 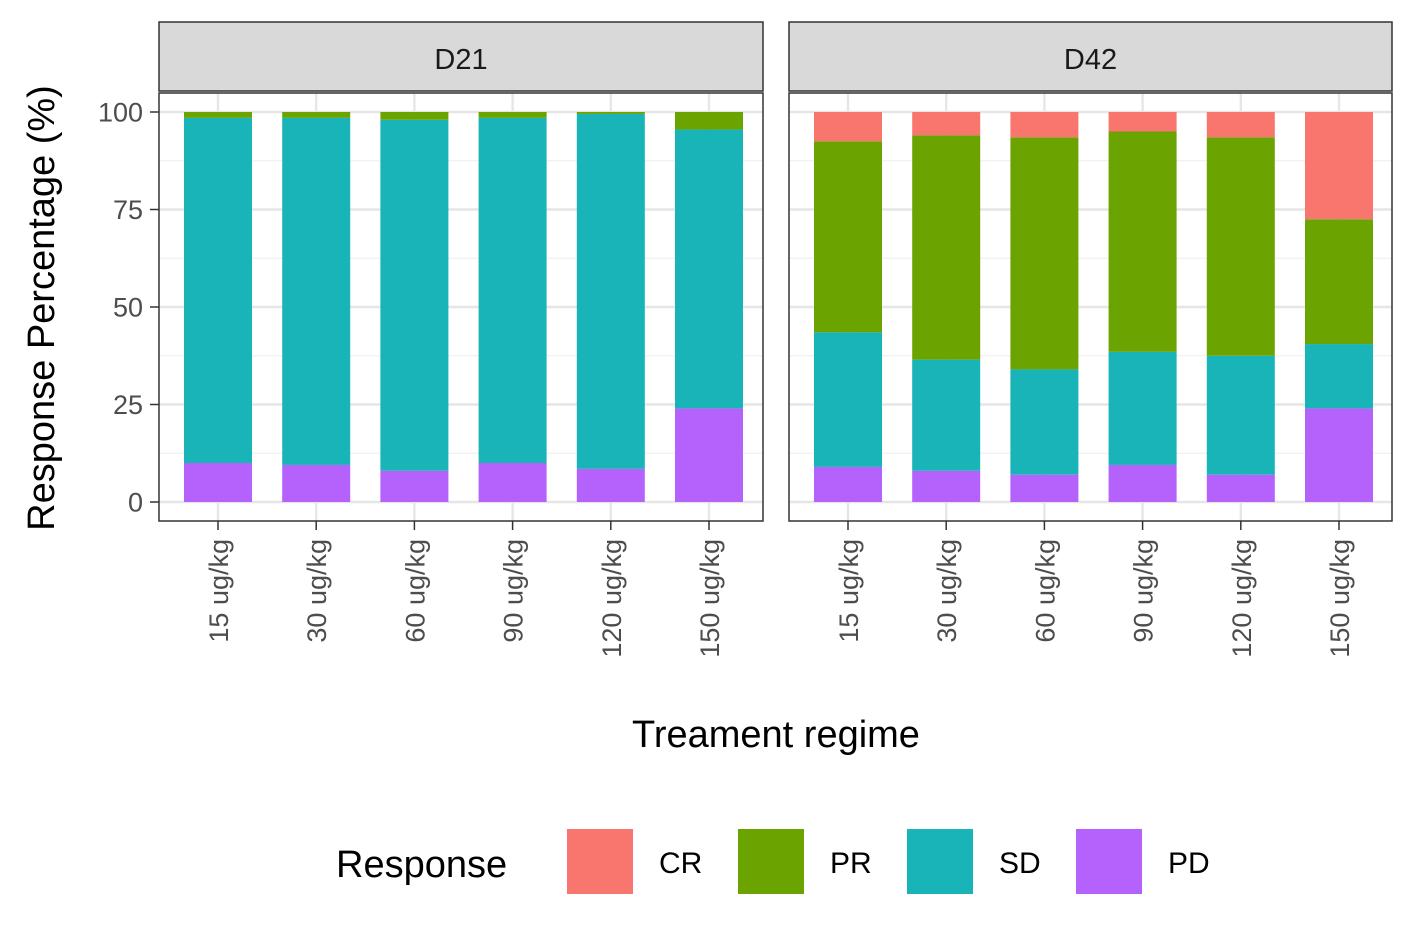 What do you see at coordinates (776, 735) in the screenshot?
I see `x-axis-title: Treament regime` at bounding box center [776, 735].